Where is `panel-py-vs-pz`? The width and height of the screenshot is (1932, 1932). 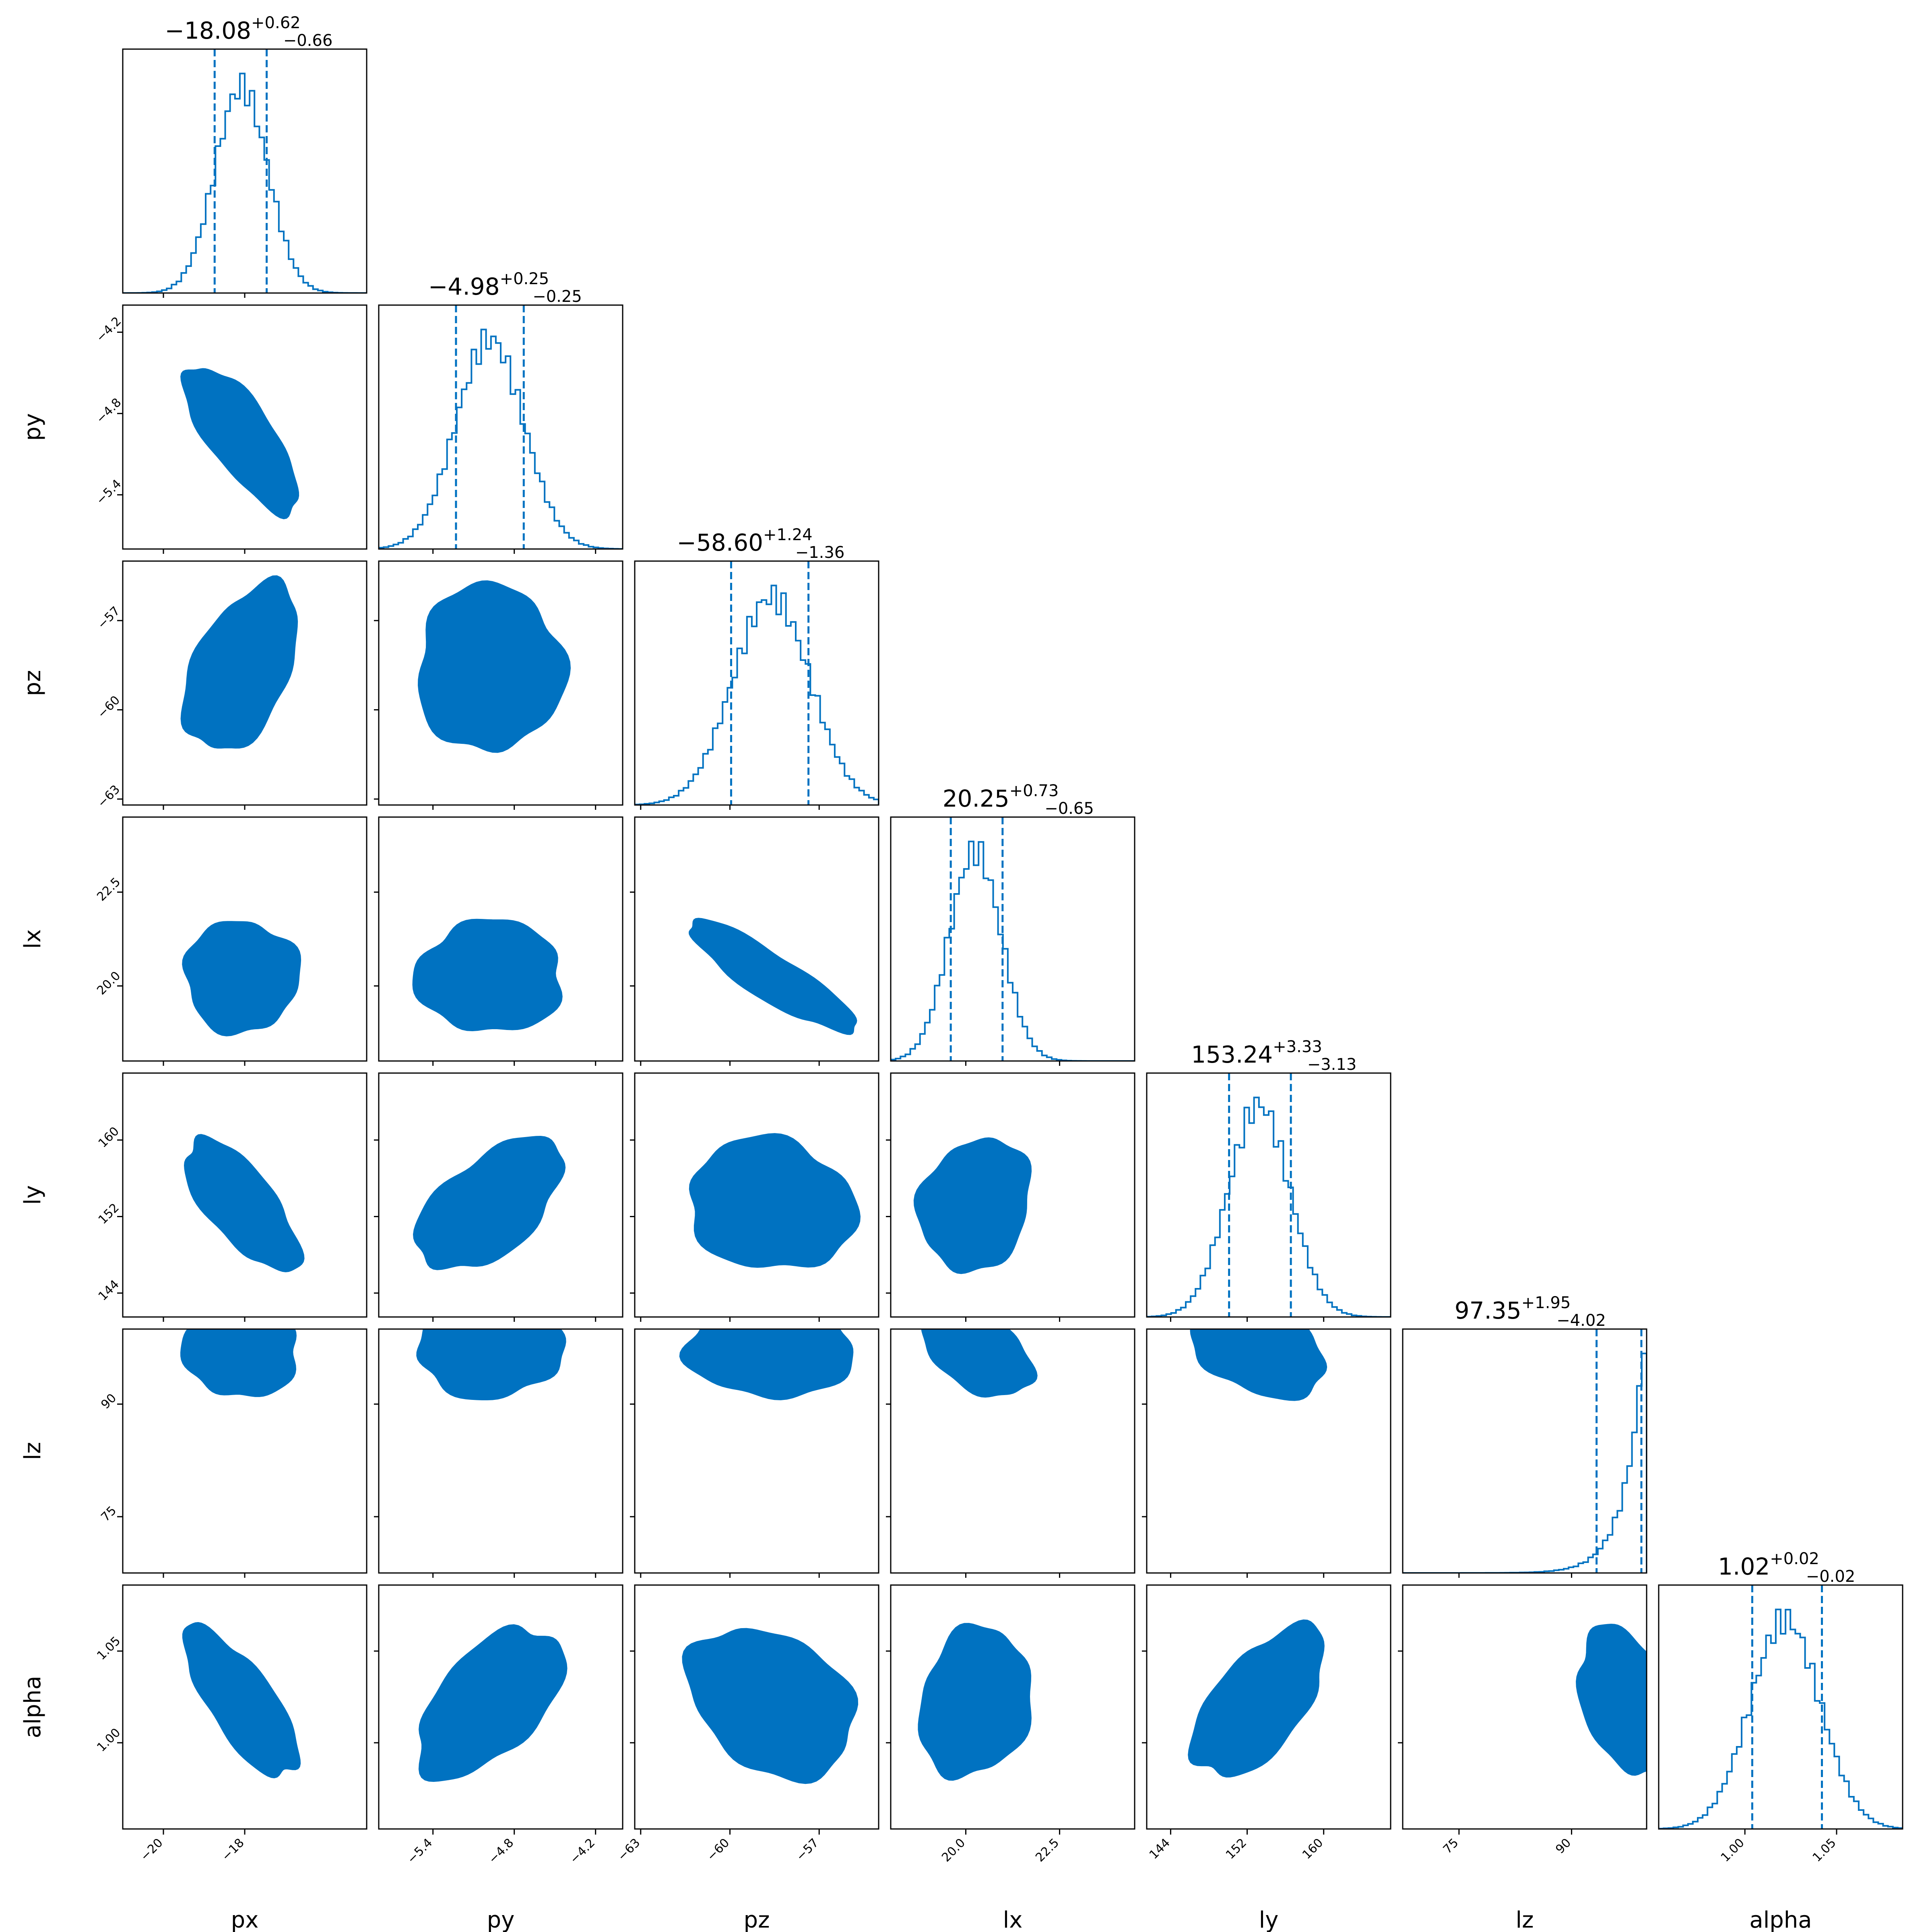
panel-py-vs-pz is located at coordinates (494, 666).